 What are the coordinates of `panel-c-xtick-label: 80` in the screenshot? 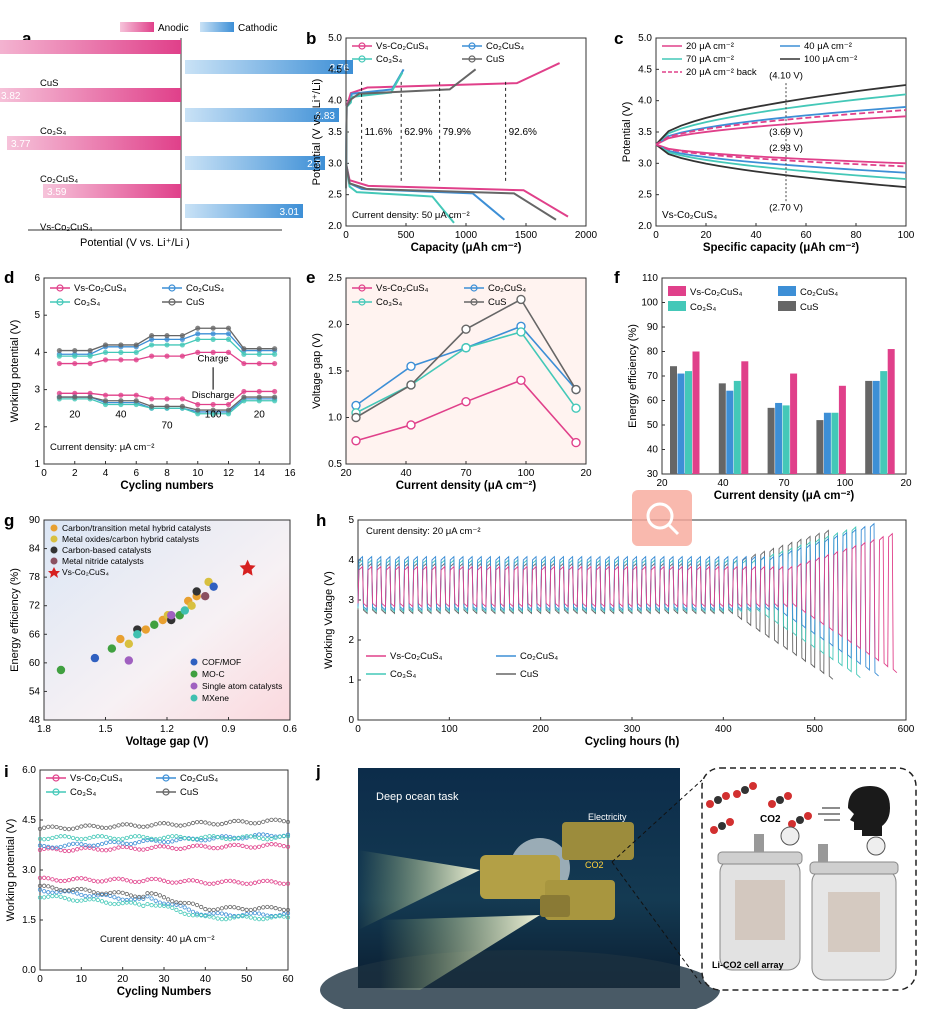 It's located at (856, 235).